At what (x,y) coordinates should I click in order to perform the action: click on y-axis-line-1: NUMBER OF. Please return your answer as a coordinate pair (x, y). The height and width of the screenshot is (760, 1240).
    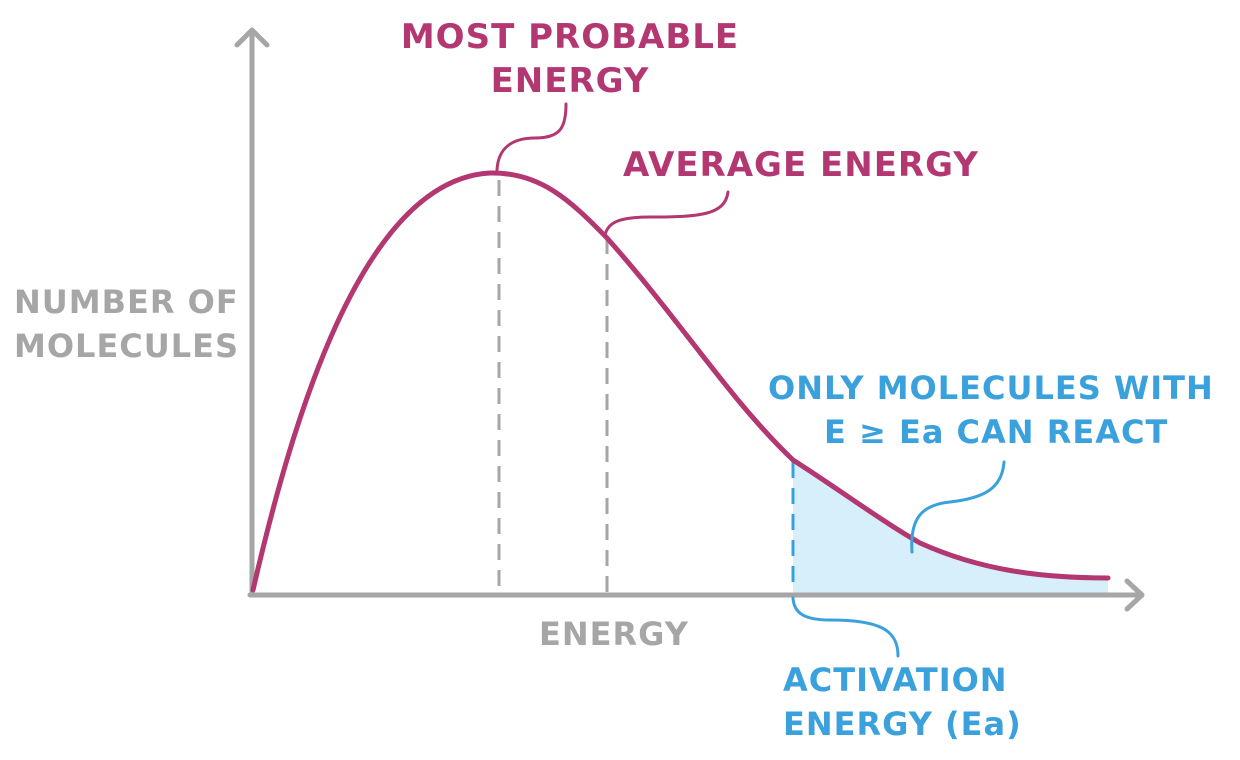
    Looking at the image, I should click on (126, 302).